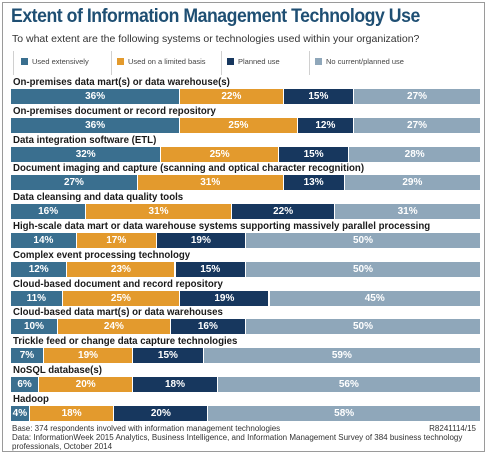  I want to click on bar-segment-no-current-planned-use: 31%, so click(408, 212).